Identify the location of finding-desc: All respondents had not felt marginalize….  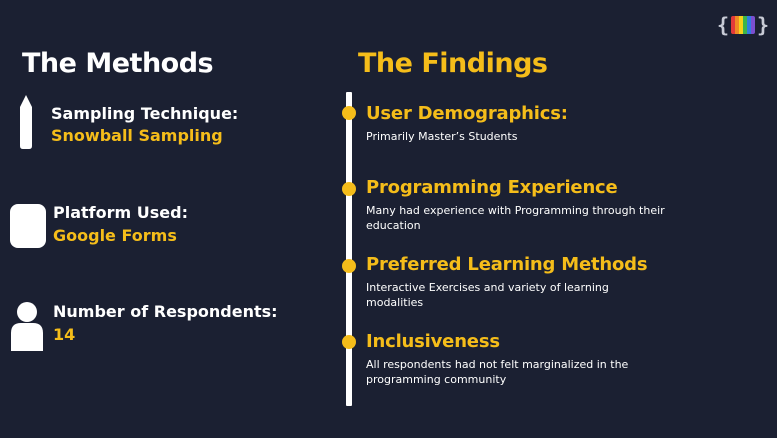
(497, 372).